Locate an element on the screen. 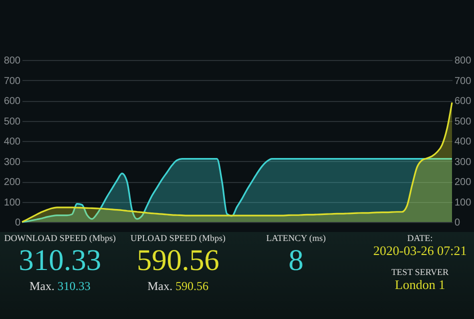  y2-tick-label: 200 is located at coordinates (463, 182).